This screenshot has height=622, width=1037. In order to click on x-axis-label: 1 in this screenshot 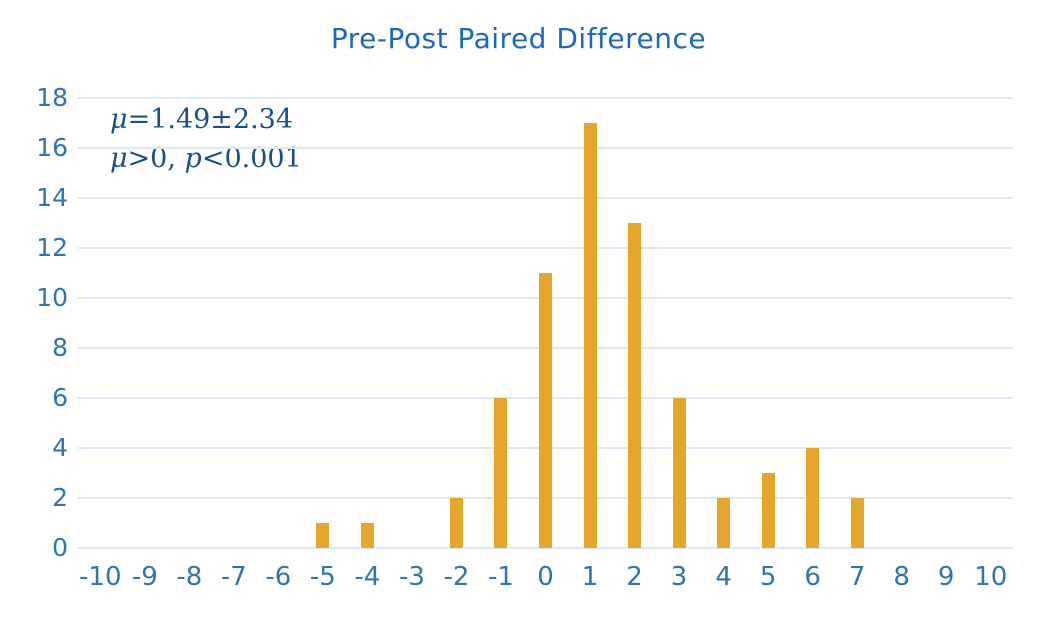, I will do `click(590, 577)`.